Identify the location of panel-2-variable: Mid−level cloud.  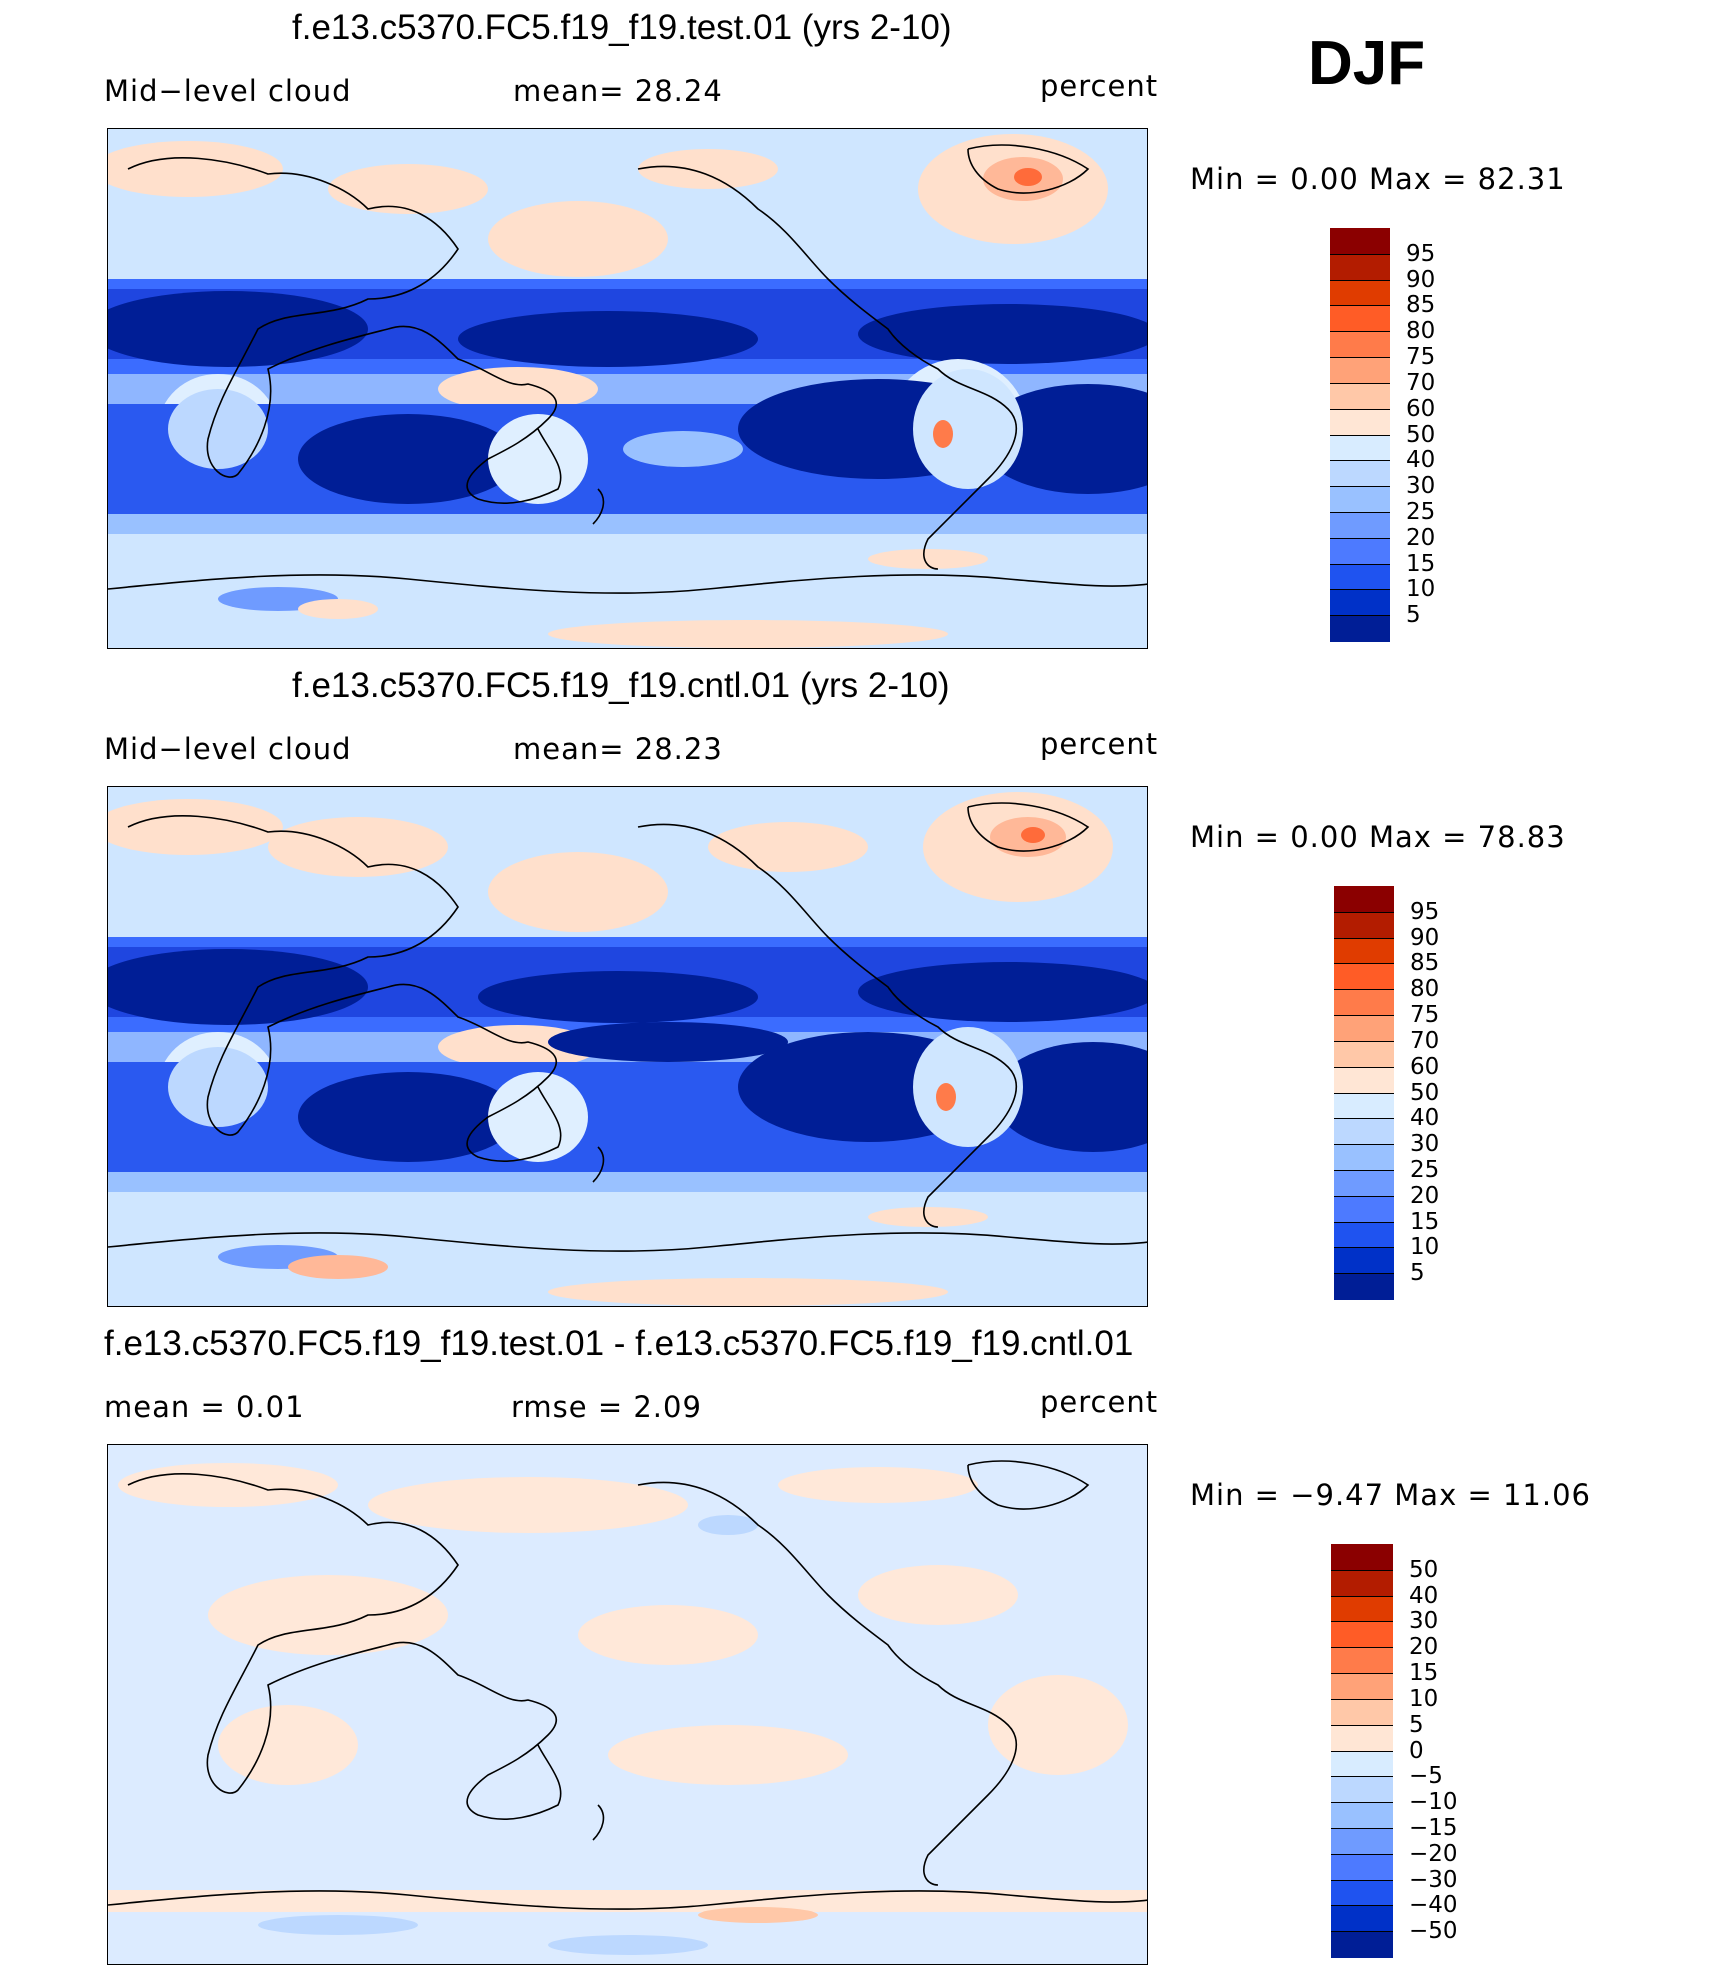
(228, 749).